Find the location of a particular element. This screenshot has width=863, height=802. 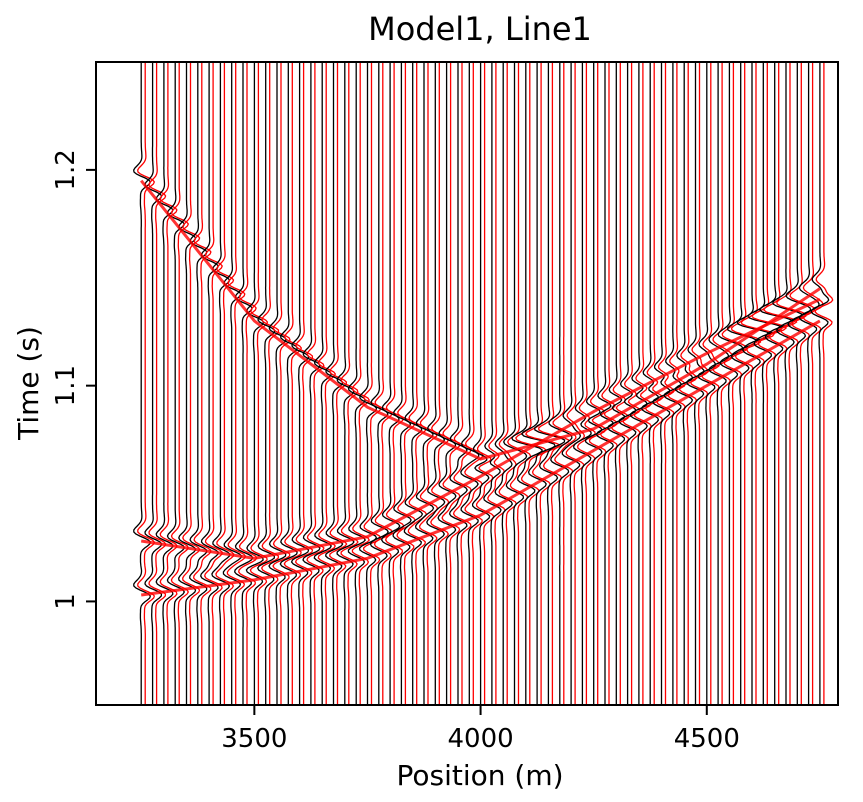

chart-title: Model1, Line1 is located at coordinates (480, 29).